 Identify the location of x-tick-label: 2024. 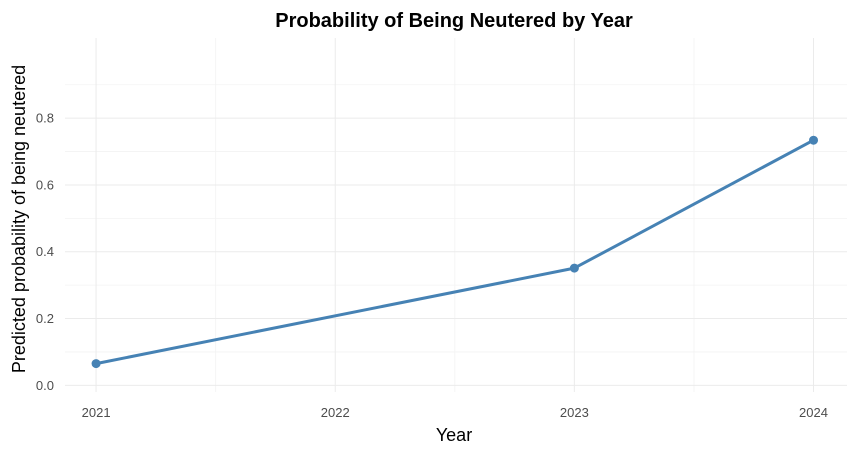
(813, 412).